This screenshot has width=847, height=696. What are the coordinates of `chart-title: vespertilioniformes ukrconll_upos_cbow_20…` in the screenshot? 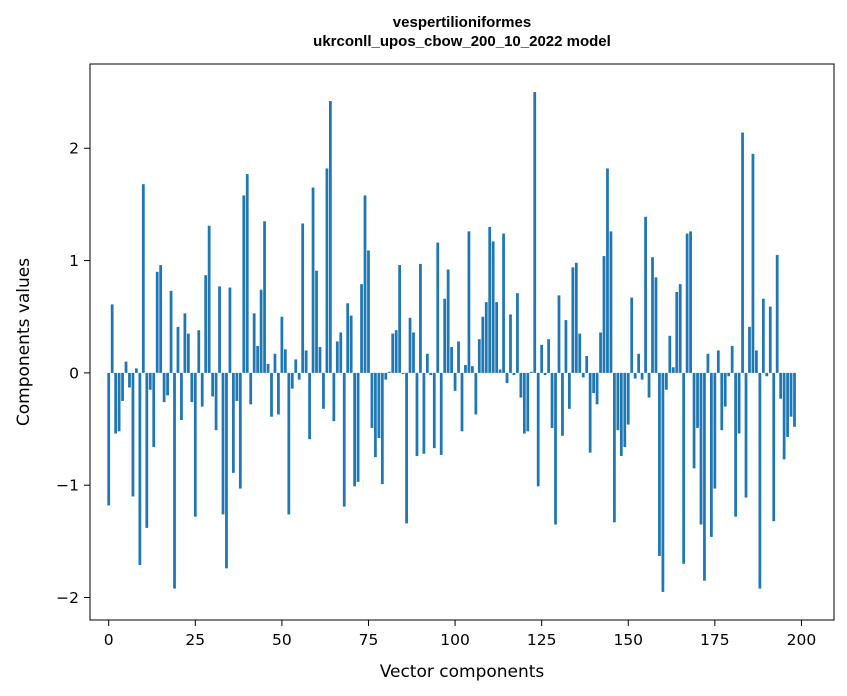 It's located at (462, 32).